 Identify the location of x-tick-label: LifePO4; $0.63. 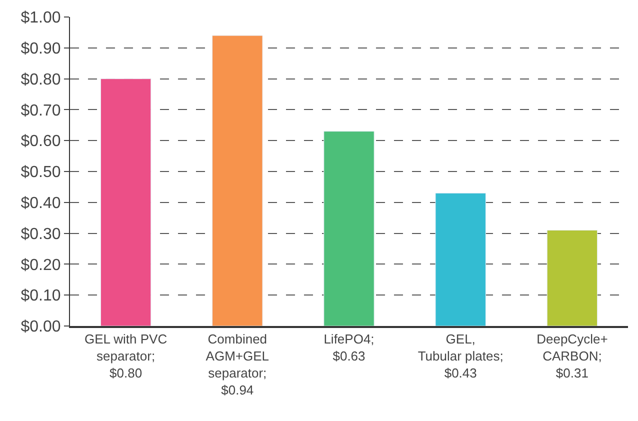
(349, 348).